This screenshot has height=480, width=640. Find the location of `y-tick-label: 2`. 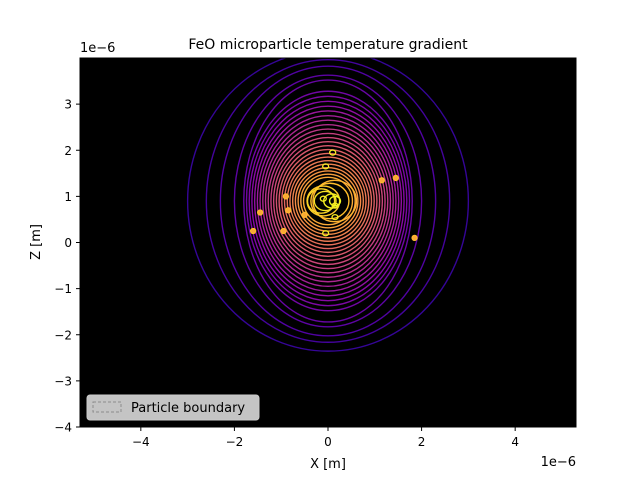

y-tick-label: 2 is located at coordinates (68, 151).